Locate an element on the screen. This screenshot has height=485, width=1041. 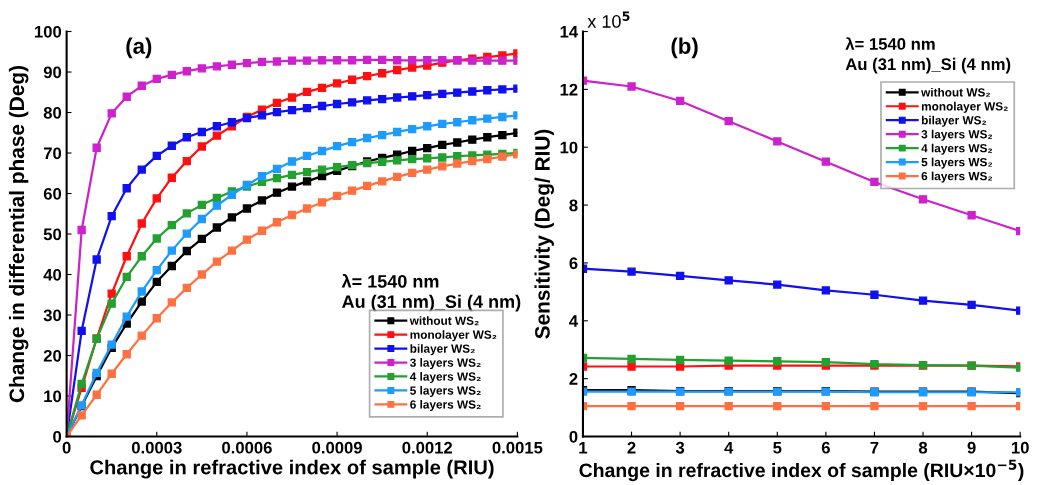
y-tick-label: 4 is located at coordinates (574, 321).